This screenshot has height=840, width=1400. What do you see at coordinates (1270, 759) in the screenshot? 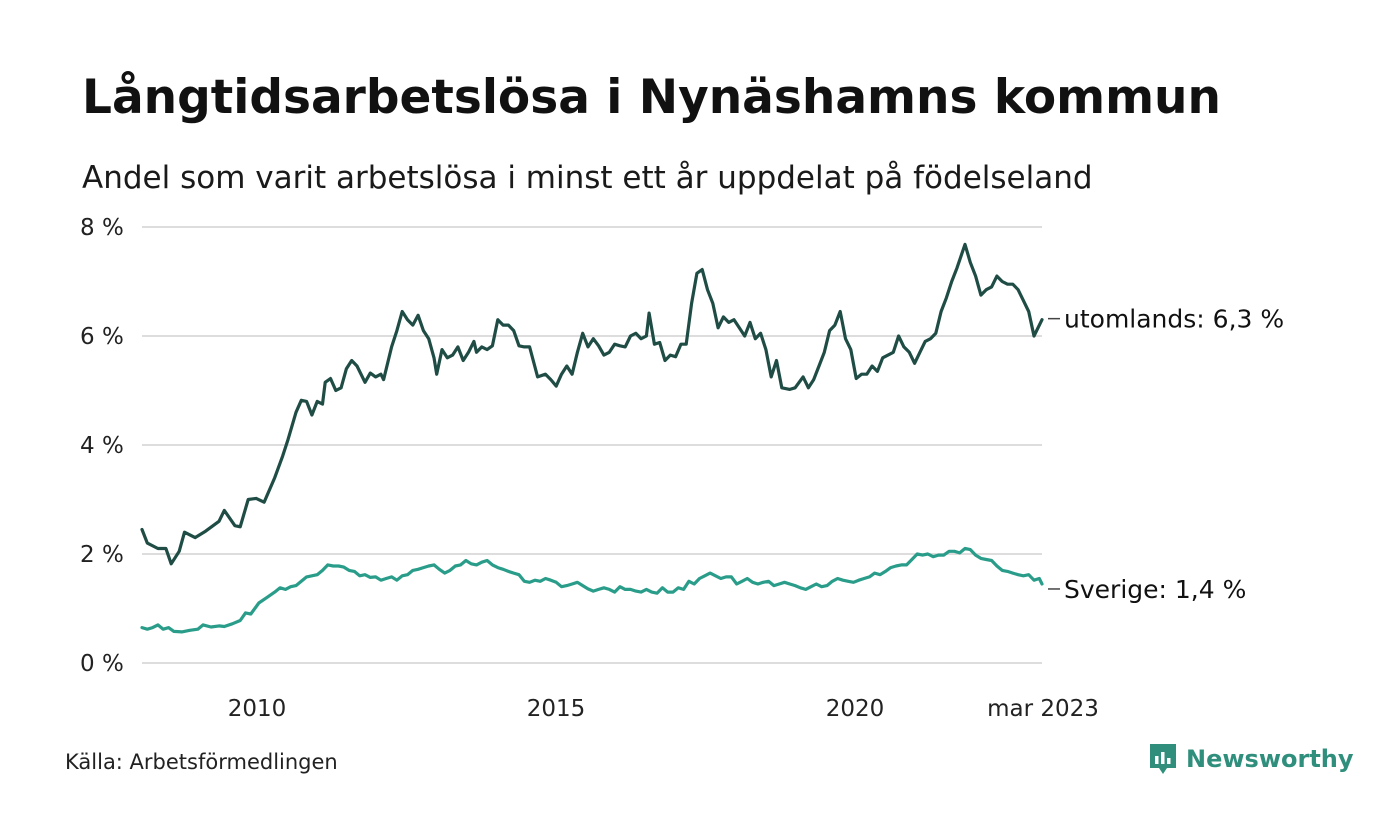
I see `brand-name: Newsworthy` at bounding box center [1270, 759].